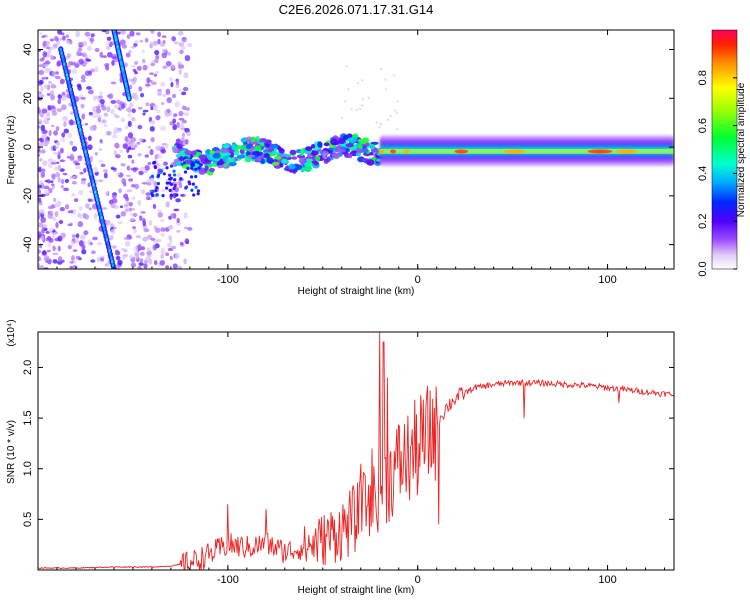  Describe the element at coordinates (28, 98) in the screenshot. I see `y-tick-label: 20` at that location.